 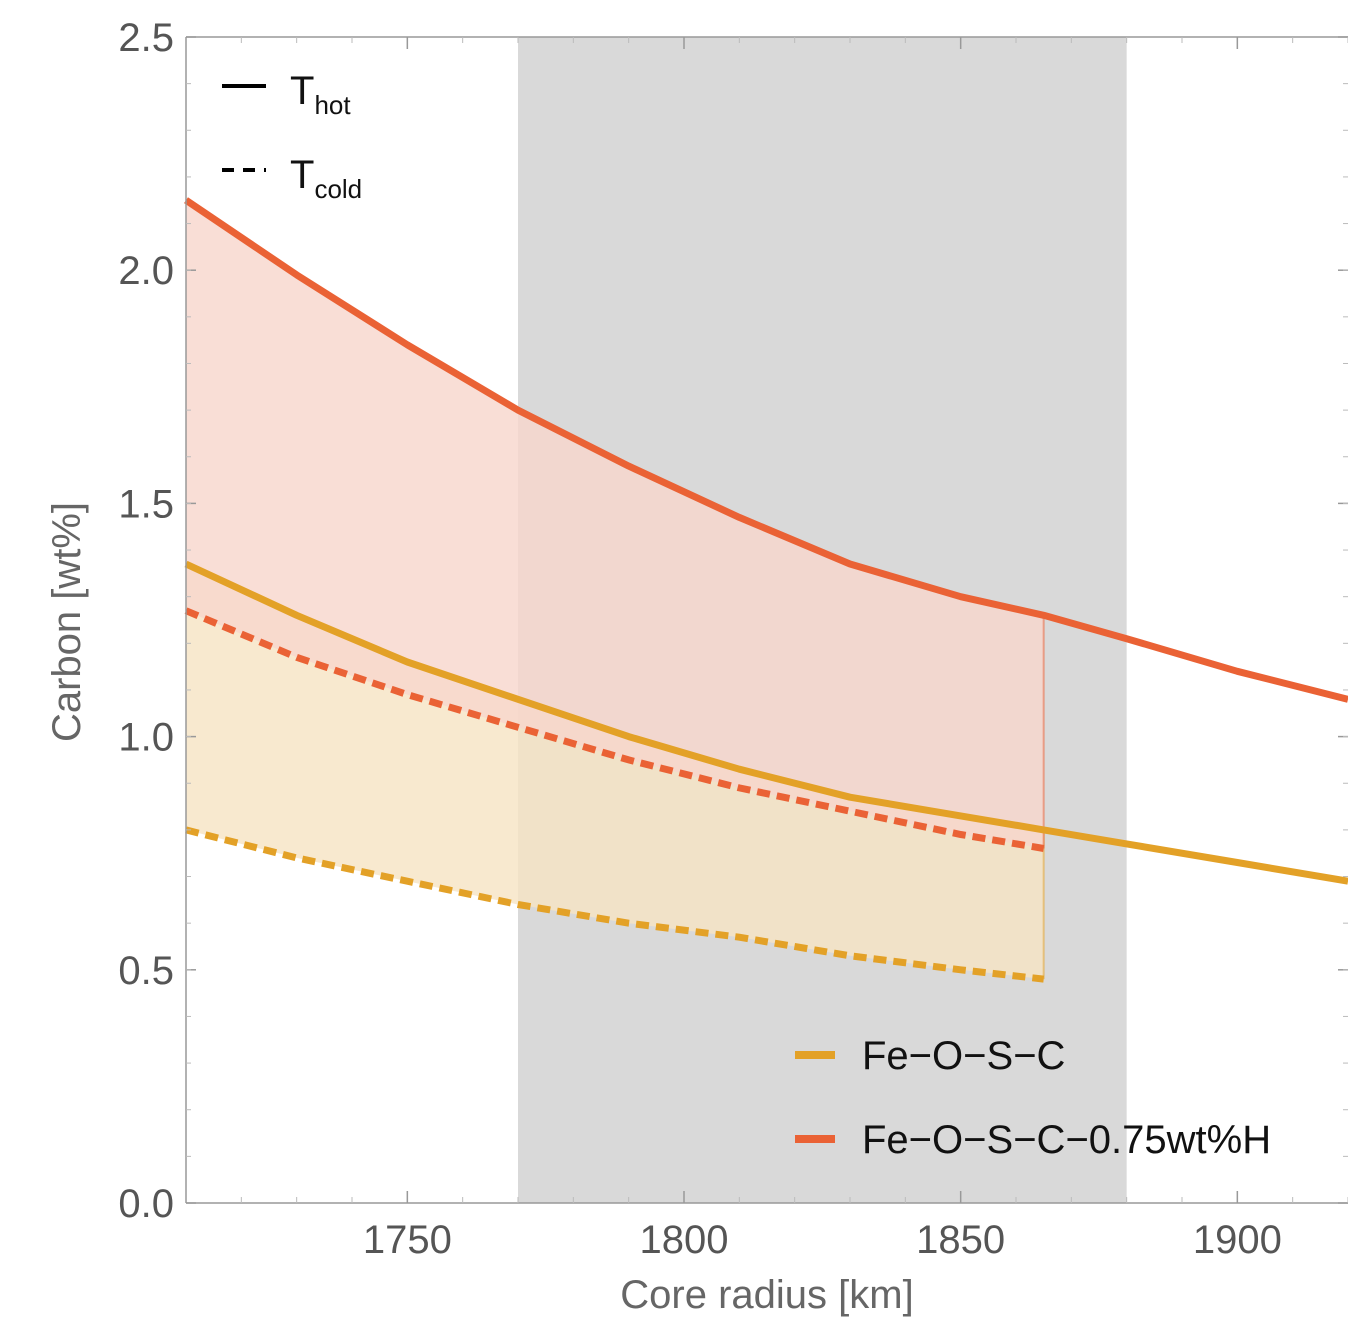 What do you see at coordinates (320, 94) in the screenshot?
I see `legend-hot-label: Thot` at bounding box center [320, 94].